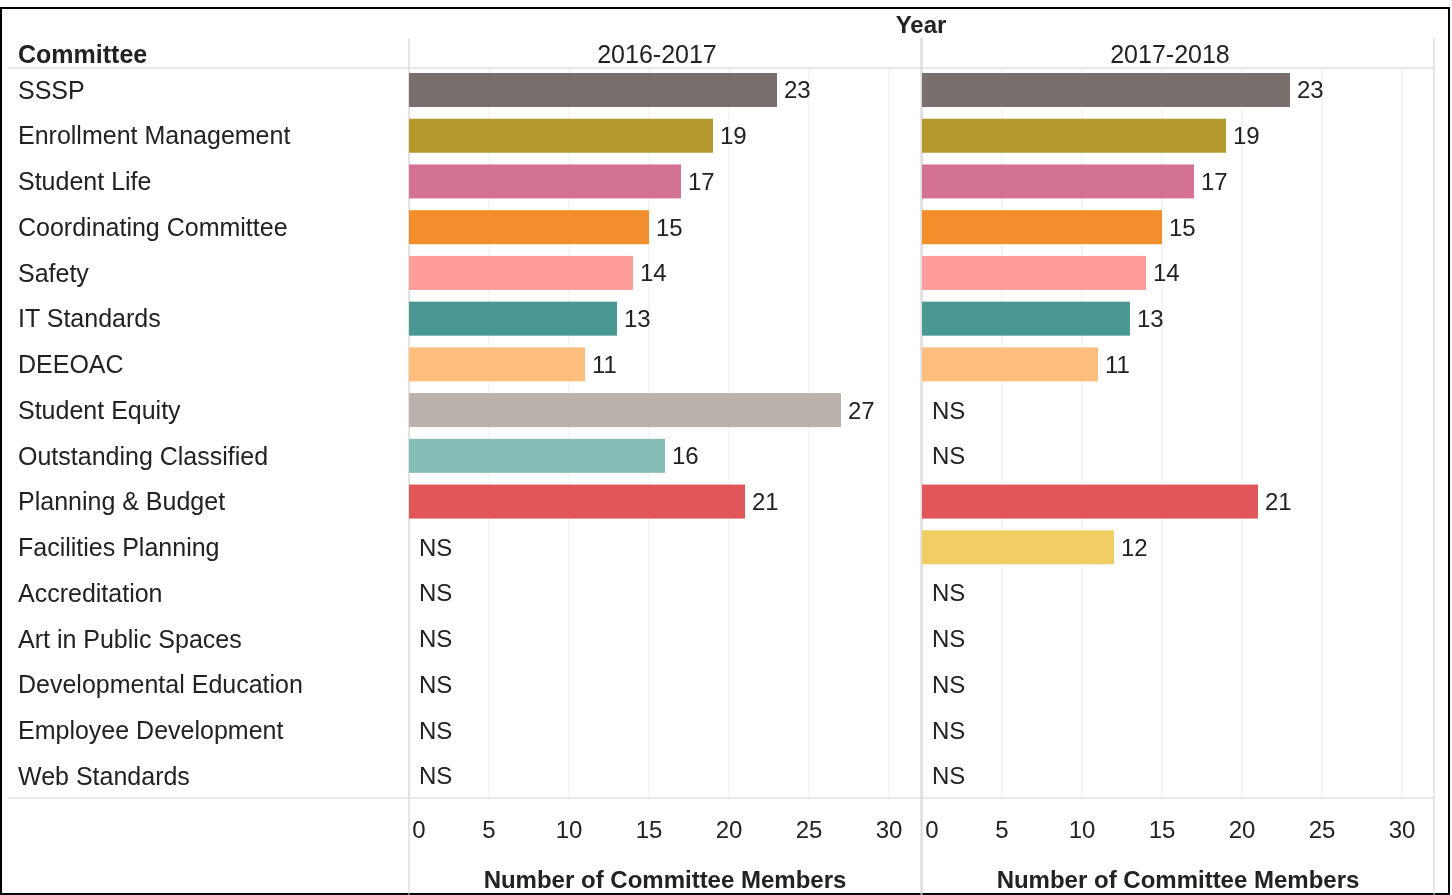 The height and width of the screenshot is (895, 1452). What do you see at coordinates (51, 89) in the screenshot?
I see `y-tick-label: SSSP` at bounding box center [51, 89].